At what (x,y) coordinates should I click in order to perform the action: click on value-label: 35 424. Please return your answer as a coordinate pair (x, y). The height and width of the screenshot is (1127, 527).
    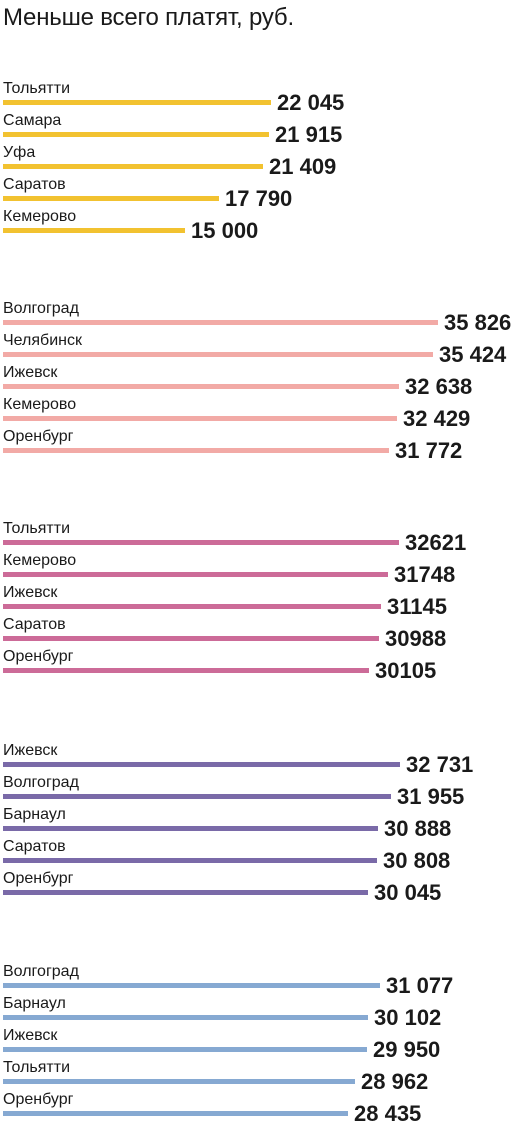
    Looking at the image, I should click on (473, 354).